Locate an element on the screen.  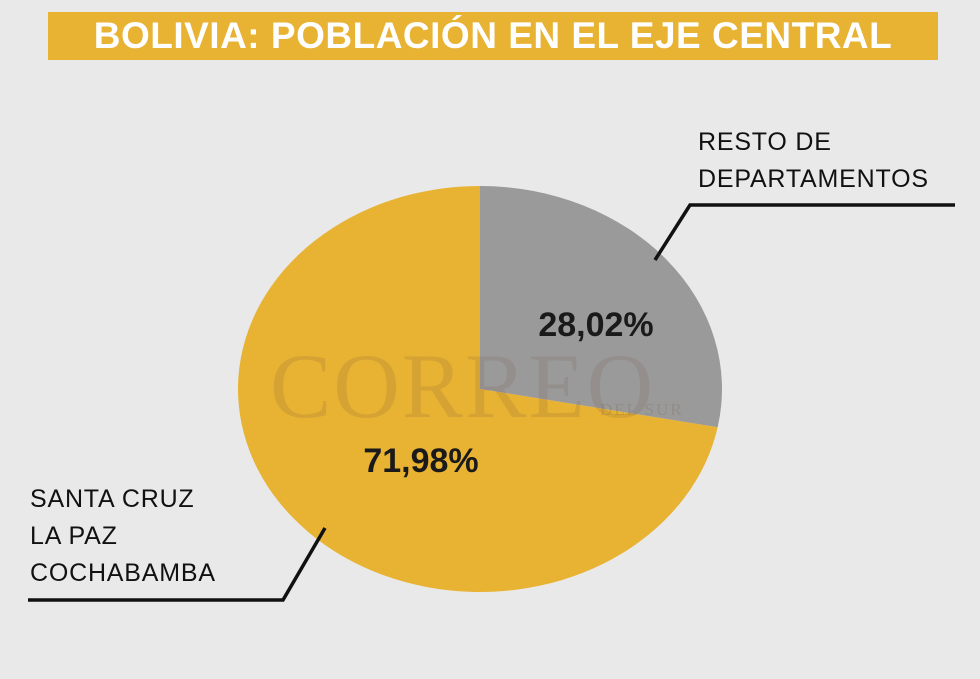
pie-slice-resto is located at coordinates (601, 307).